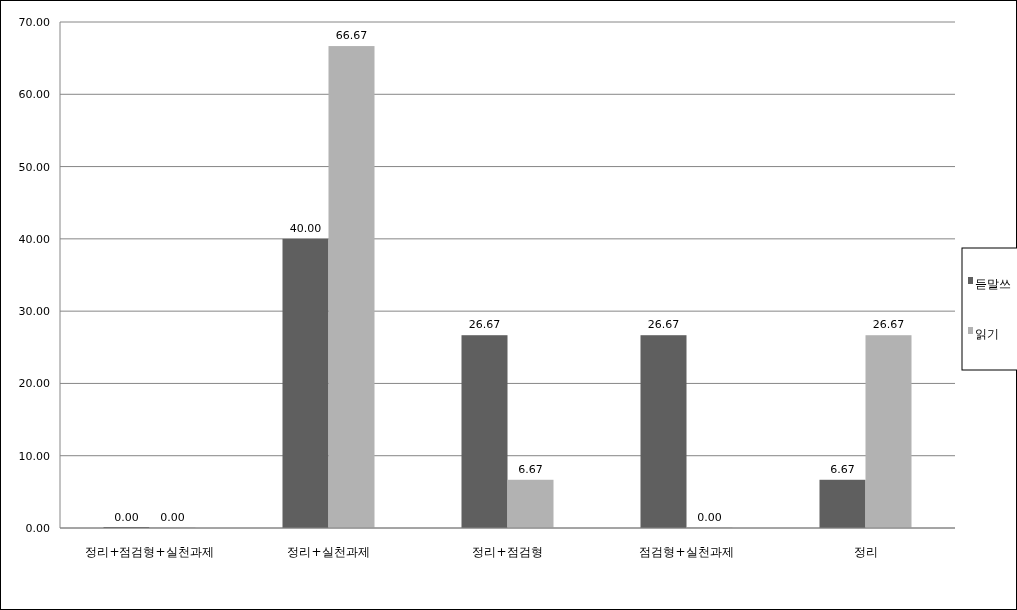 The image size is (1017, 610). I want to click on x-tick-label: 정리+점검형+실천과제, so click(149, 552).